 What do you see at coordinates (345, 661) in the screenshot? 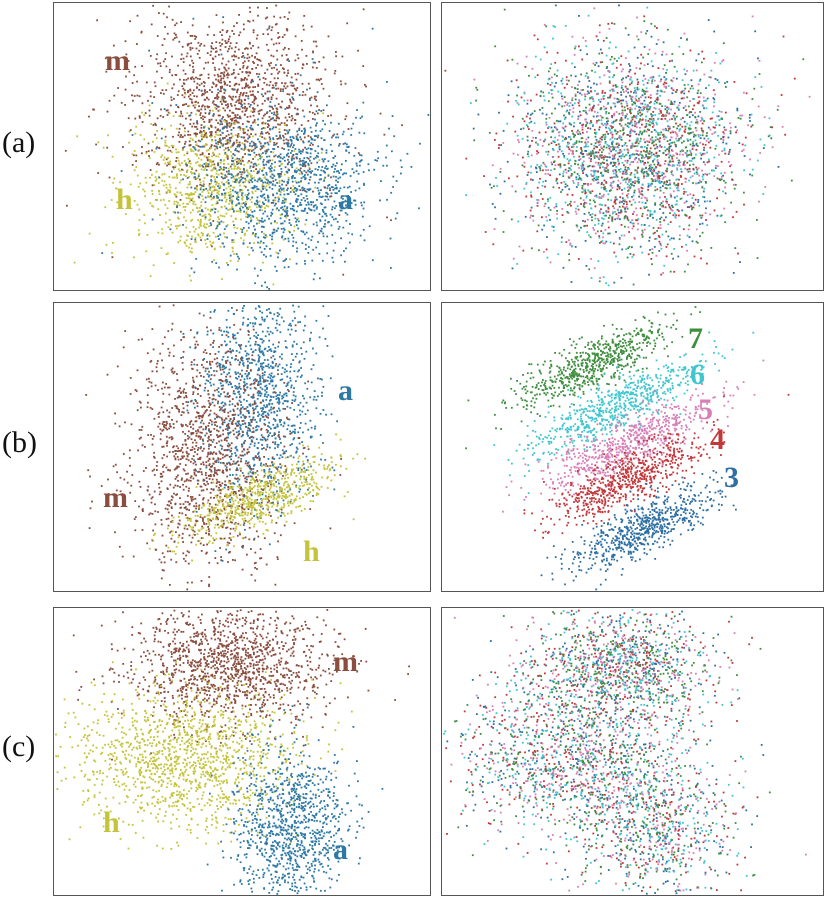
I see `label-c-m: m` at bounding box center [345, 661].